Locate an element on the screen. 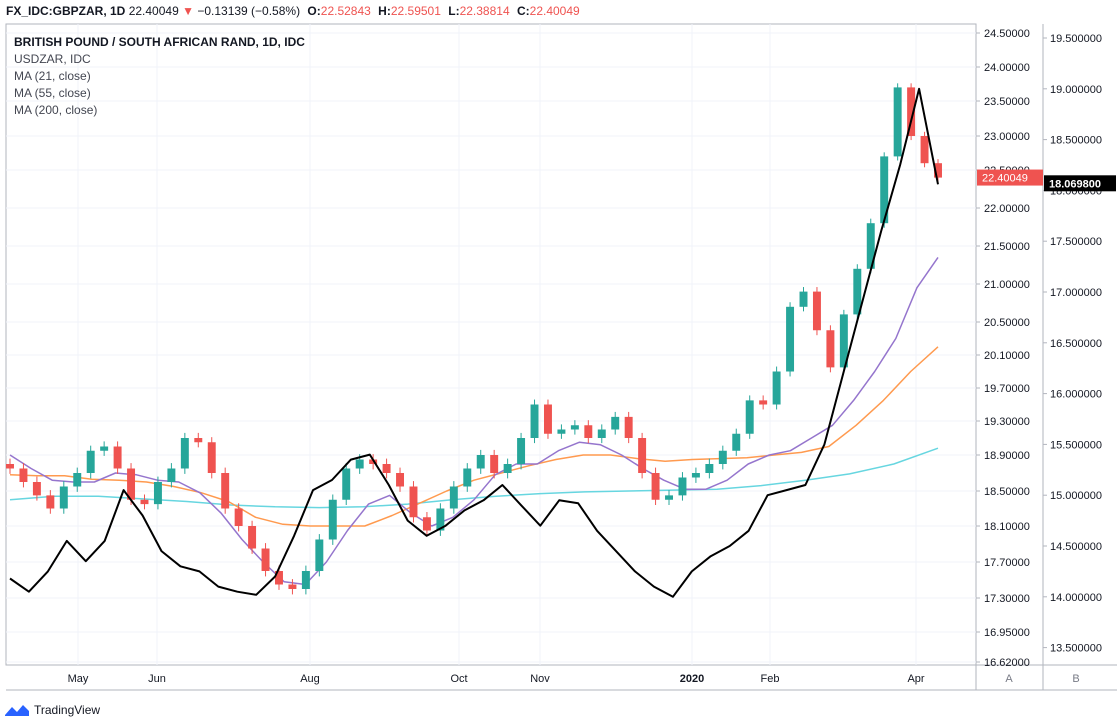  x-label: Jun is located at coordinates (157, 679).